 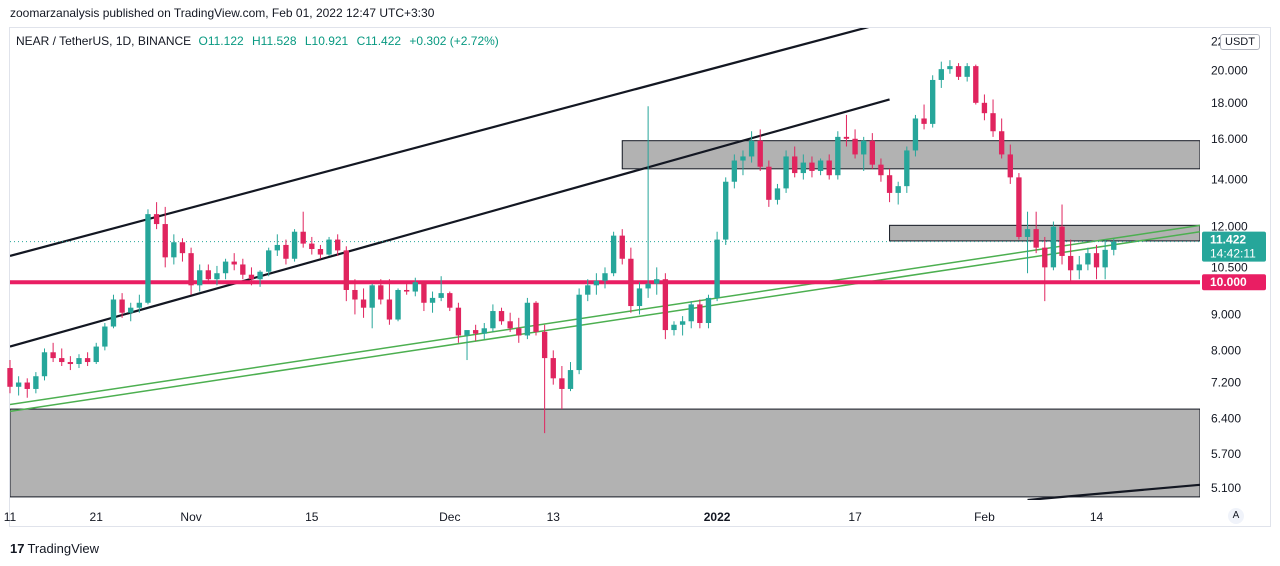 I want to click on price-tag-bg, so click(x=1234, y=246).